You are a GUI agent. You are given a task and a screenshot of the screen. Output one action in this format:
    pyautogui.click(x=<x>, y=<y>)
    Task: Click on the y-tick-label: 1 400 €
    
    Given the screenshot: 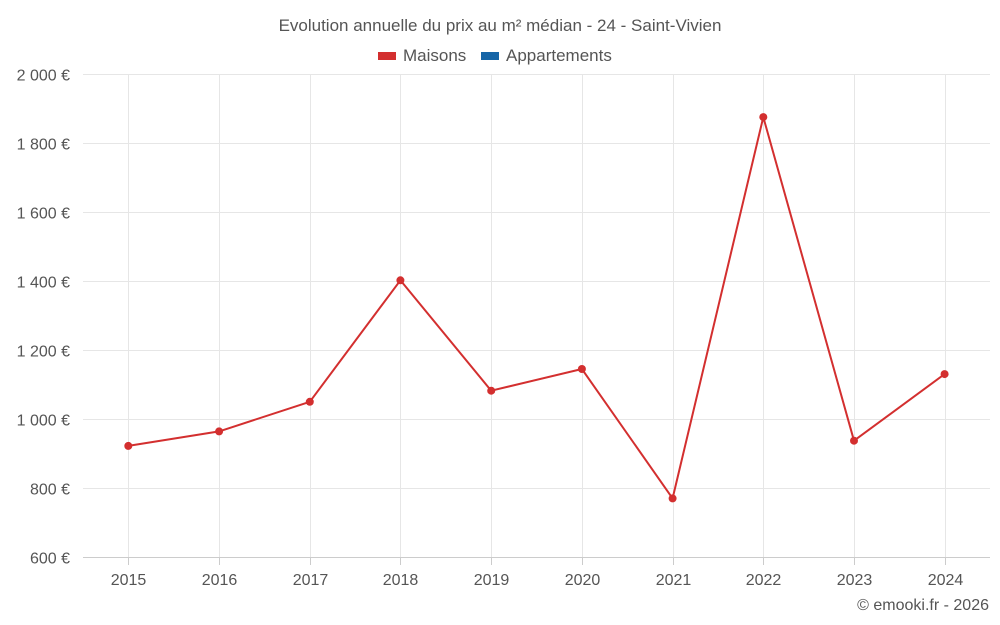 What is the action you would take?
    pyautogui.click(x=43, y=283)
    